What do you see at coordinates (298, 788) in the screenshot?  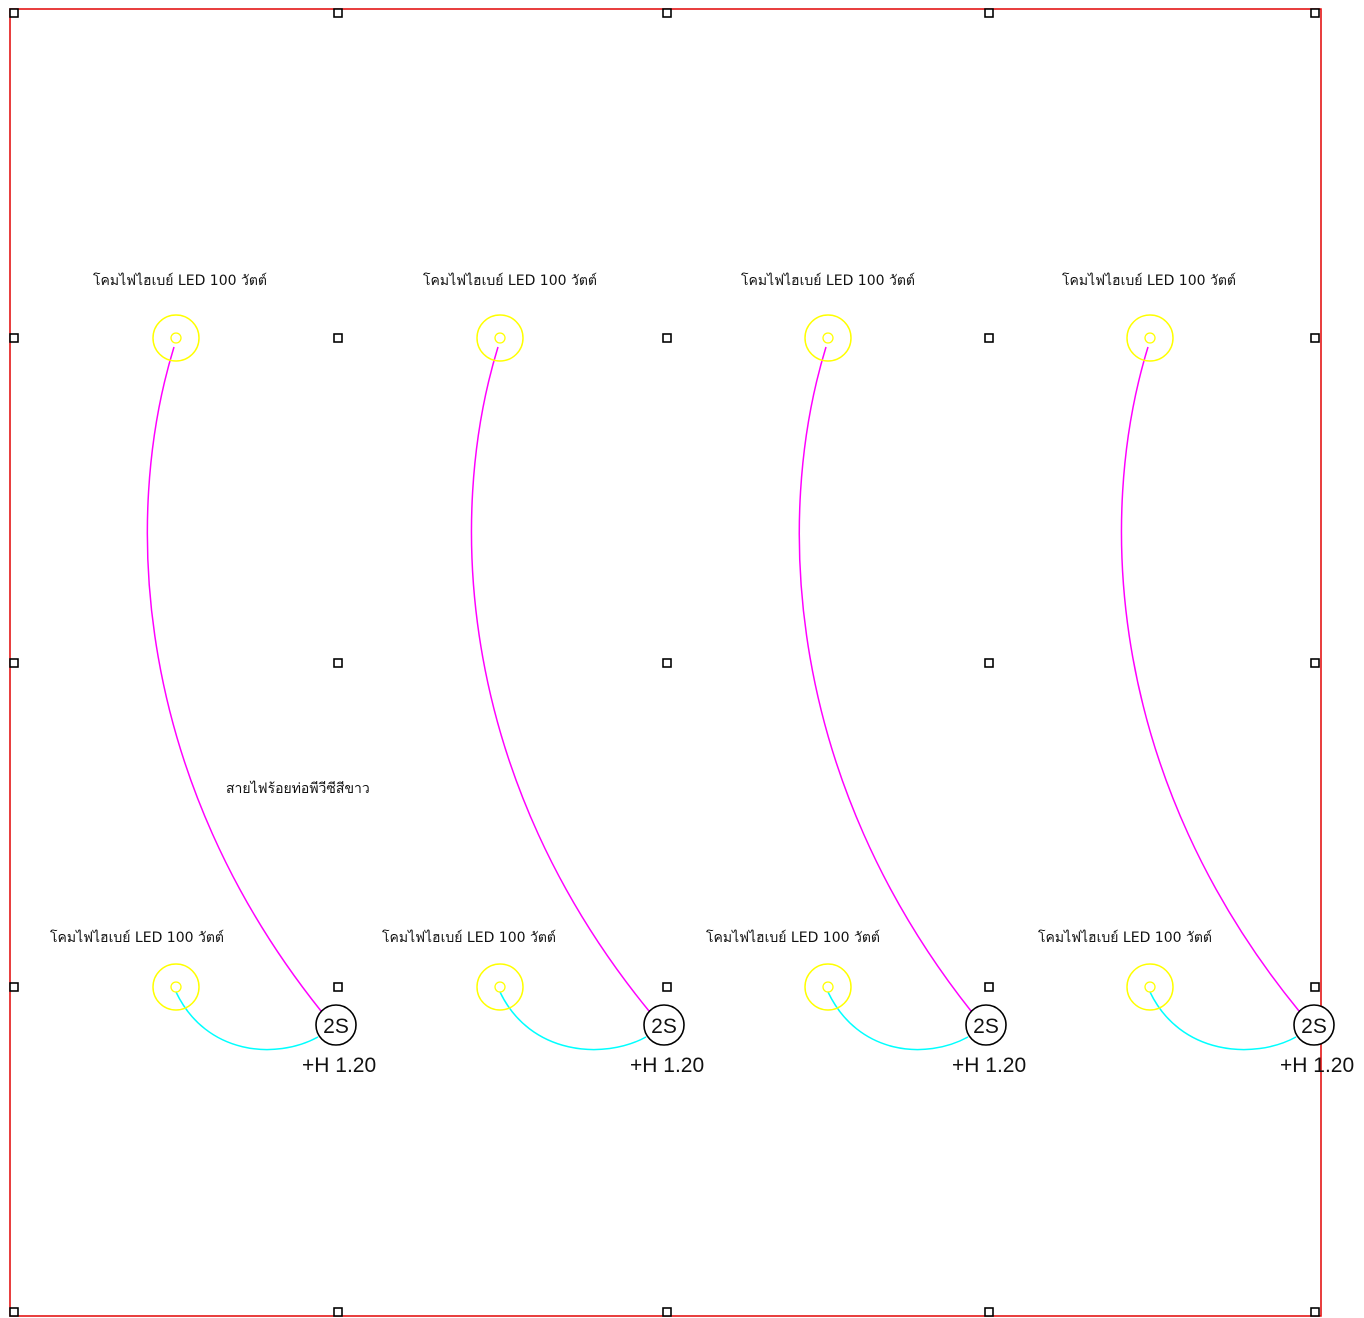 I see `wire-note-label: สายไฟร้อยท่อพีวีซีสีขาว` at bounding box center [298, 788].